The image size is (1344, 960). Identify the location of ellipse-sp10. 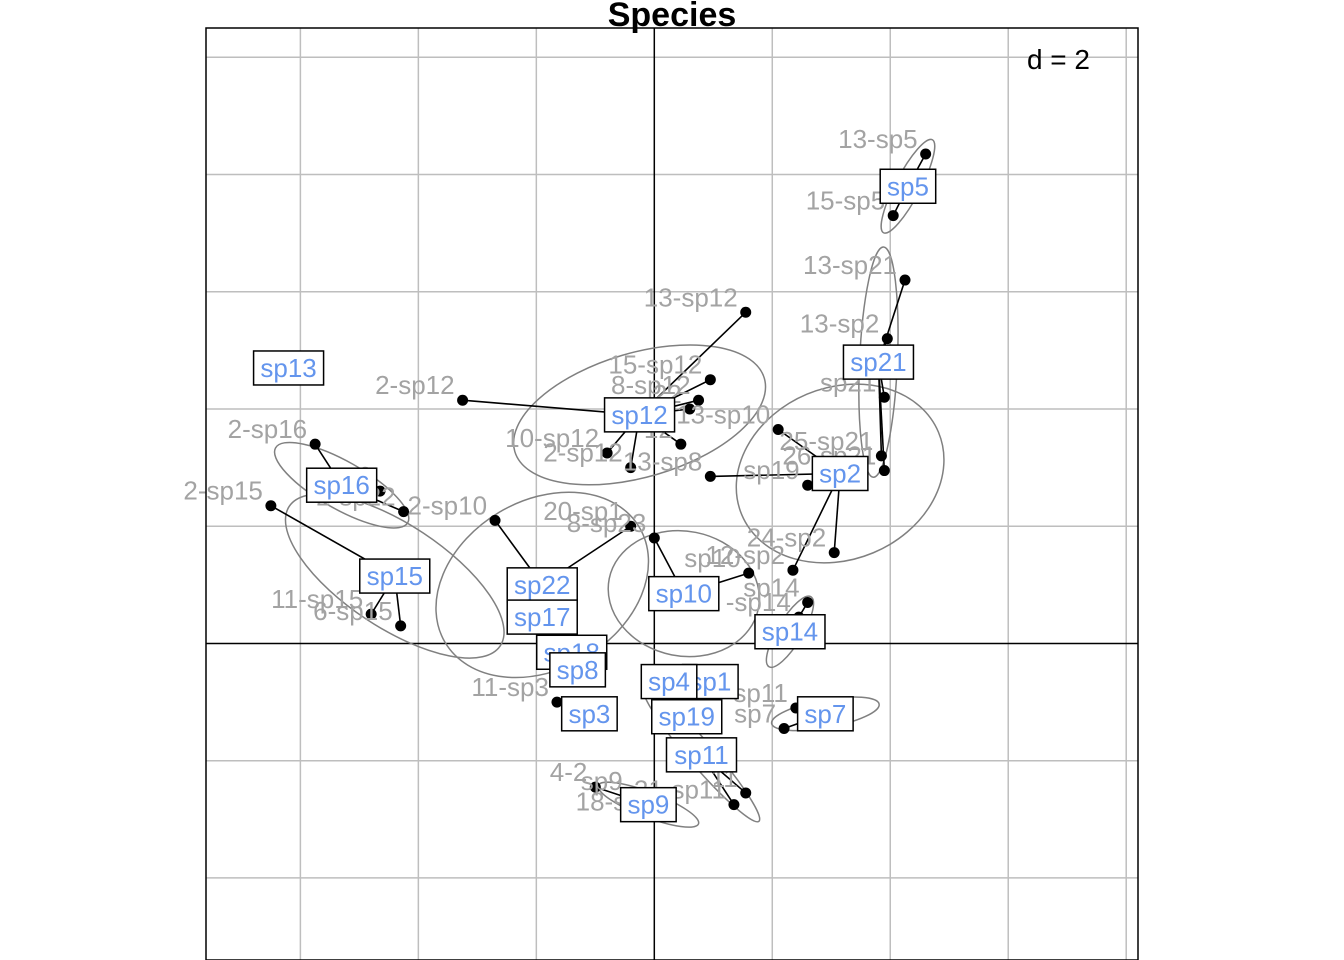
(684, 593).